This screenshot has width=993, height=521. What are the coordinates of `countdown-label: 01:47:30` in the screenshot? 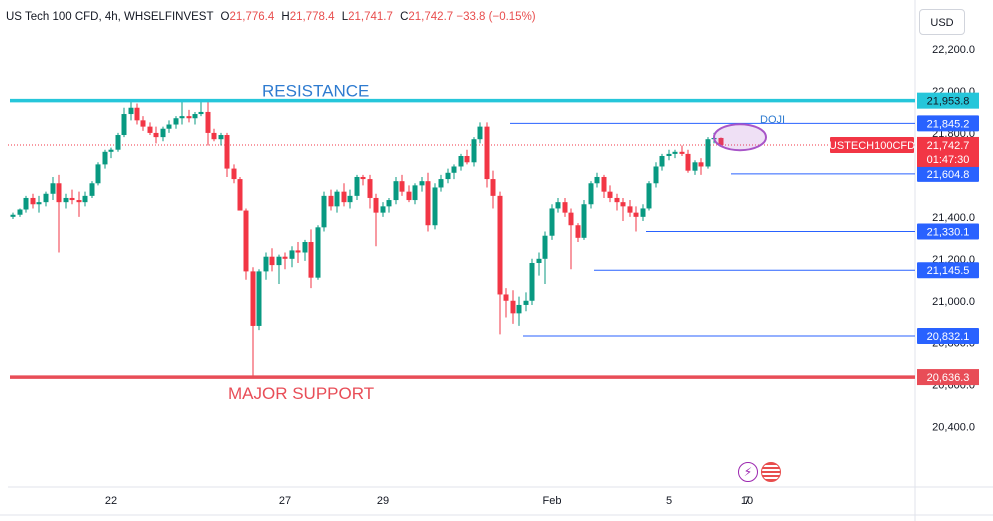 It's located at (948, 160).